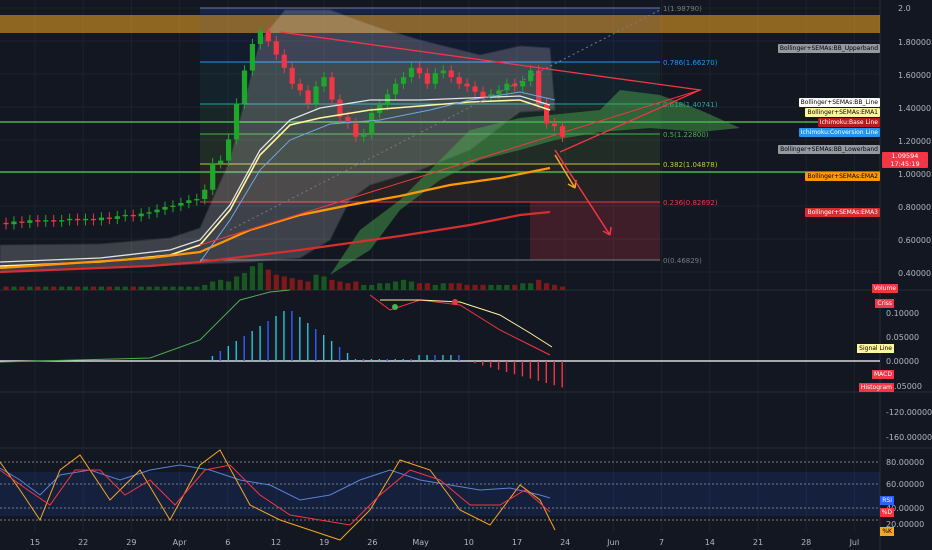  What do you see at coordinates (839, 102) in the screenshot?
I see `indicator-tag: Bollinger+SEMAs:BB_Line` at bounding box center [839, 102].